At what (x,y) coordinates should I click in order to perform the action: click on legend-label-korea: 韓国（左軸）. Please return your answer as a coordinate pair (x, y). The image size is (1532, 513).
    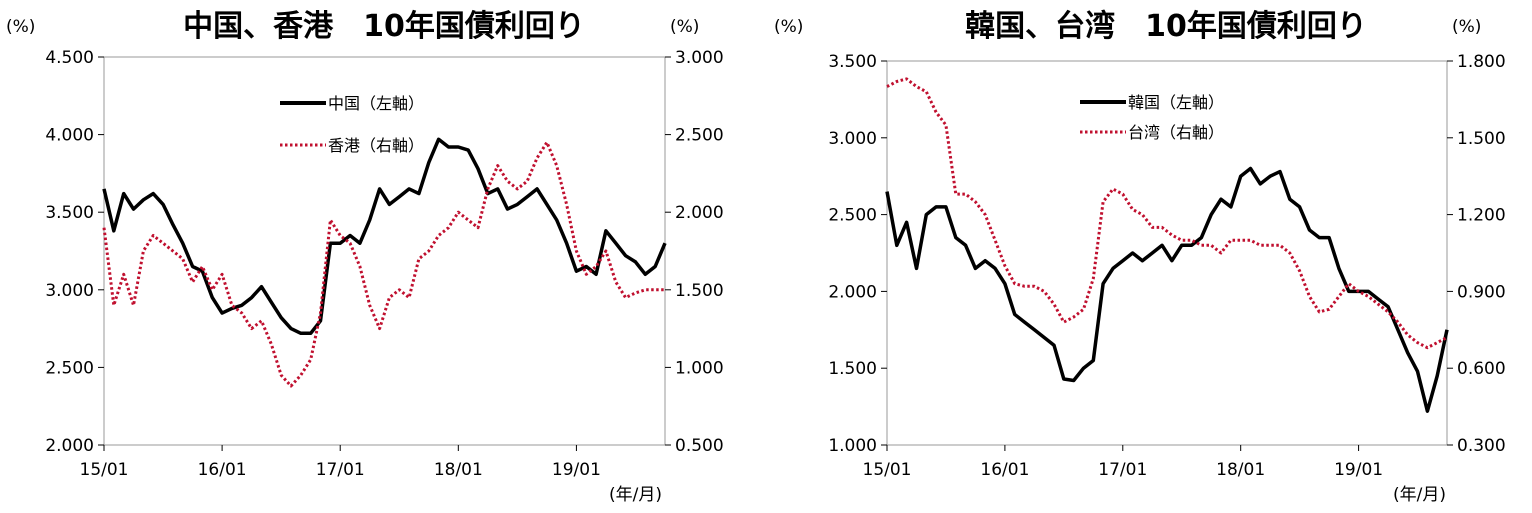
    Looking at the image, I should click on (1176, 102).